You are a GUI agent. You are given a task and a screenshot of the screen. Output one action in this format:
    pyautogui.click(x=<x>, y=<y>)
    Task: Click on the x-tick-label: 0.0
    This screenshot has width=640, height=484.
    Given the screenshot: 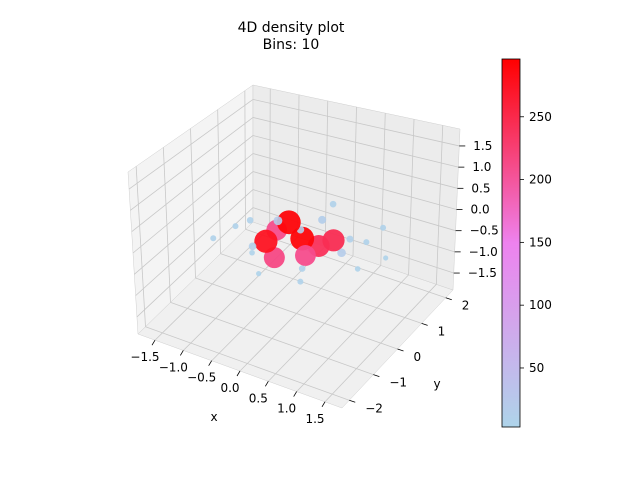 What is the action you would take?
    pyautogui.click(x=229, y=388)
    